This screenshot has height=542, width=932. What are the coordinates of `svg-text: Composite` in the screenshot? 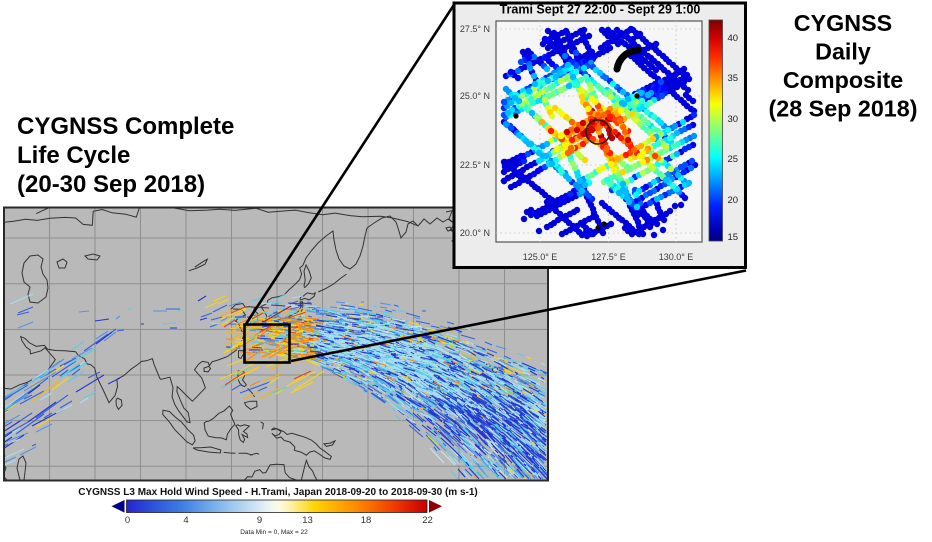 It's located at (843, 80).